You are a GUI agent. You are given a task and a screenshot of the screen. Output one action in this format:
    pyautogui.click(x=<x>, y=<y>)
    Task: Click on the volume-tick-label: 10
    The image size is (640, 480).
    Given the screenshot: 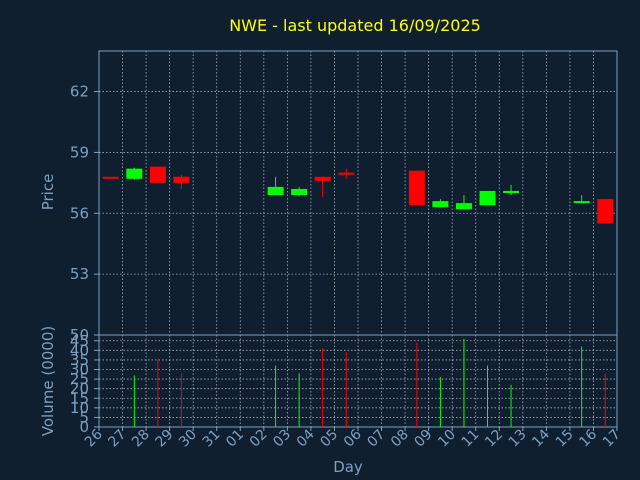 What is the action you would take?
    pyautogui.click(x=79, y=408)
    